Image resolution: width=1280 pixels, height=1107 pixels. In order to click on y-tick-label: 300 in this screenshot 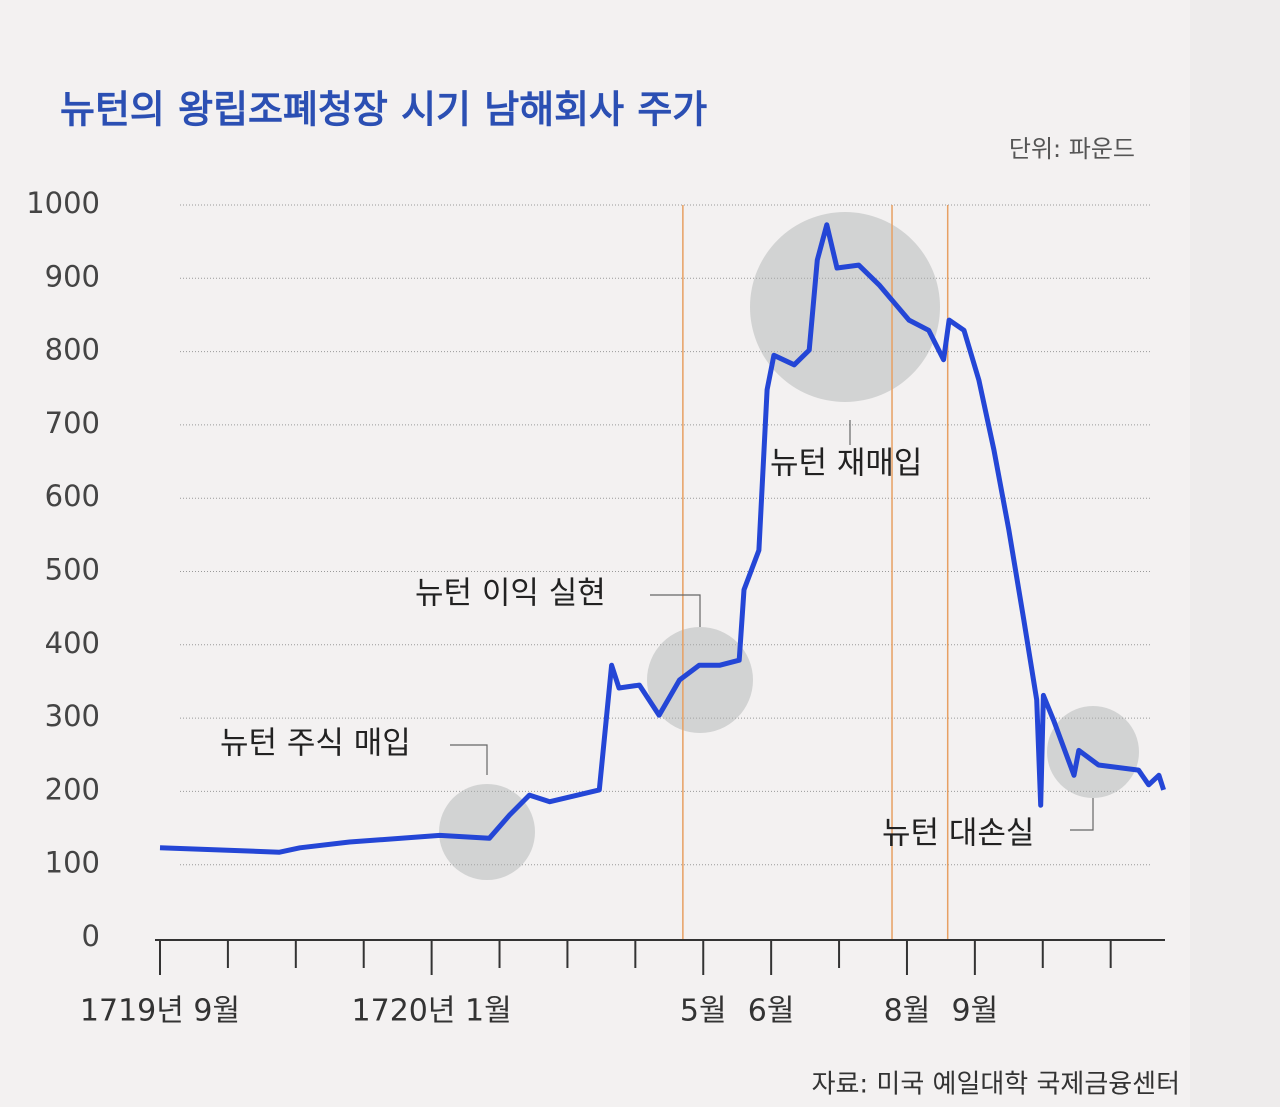, I will do `click(72, 716)`.